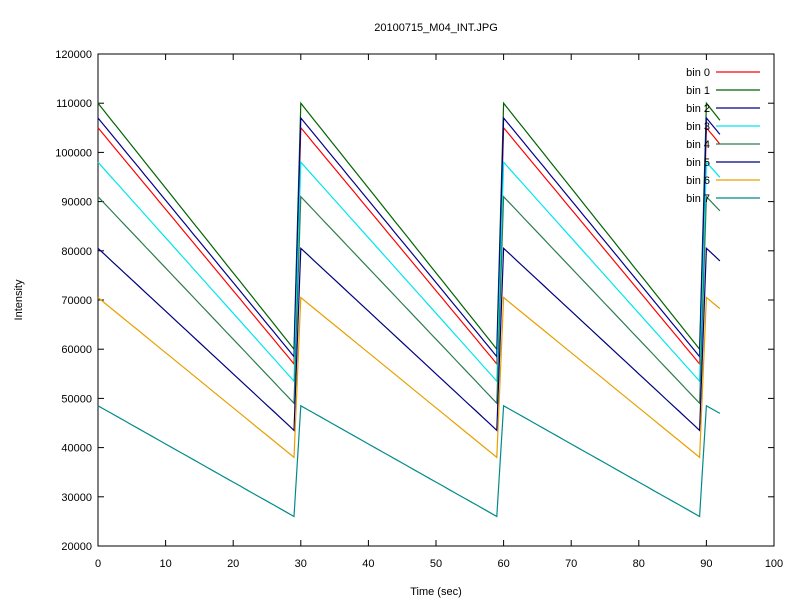 Image resolution: width=800 pixels, height=600 pixels. I want to click on legend-label: bin 2, so click(698, 109).